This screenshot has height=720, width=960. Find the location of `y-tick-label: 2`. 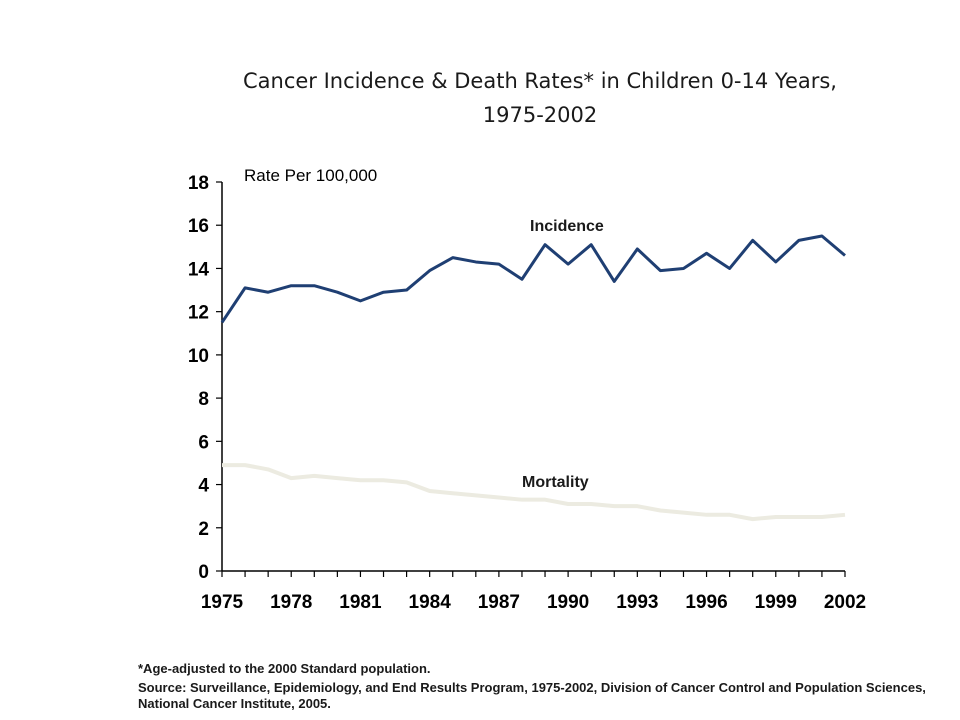

y-tick-label: 2 is located at coordinates (203, 529).